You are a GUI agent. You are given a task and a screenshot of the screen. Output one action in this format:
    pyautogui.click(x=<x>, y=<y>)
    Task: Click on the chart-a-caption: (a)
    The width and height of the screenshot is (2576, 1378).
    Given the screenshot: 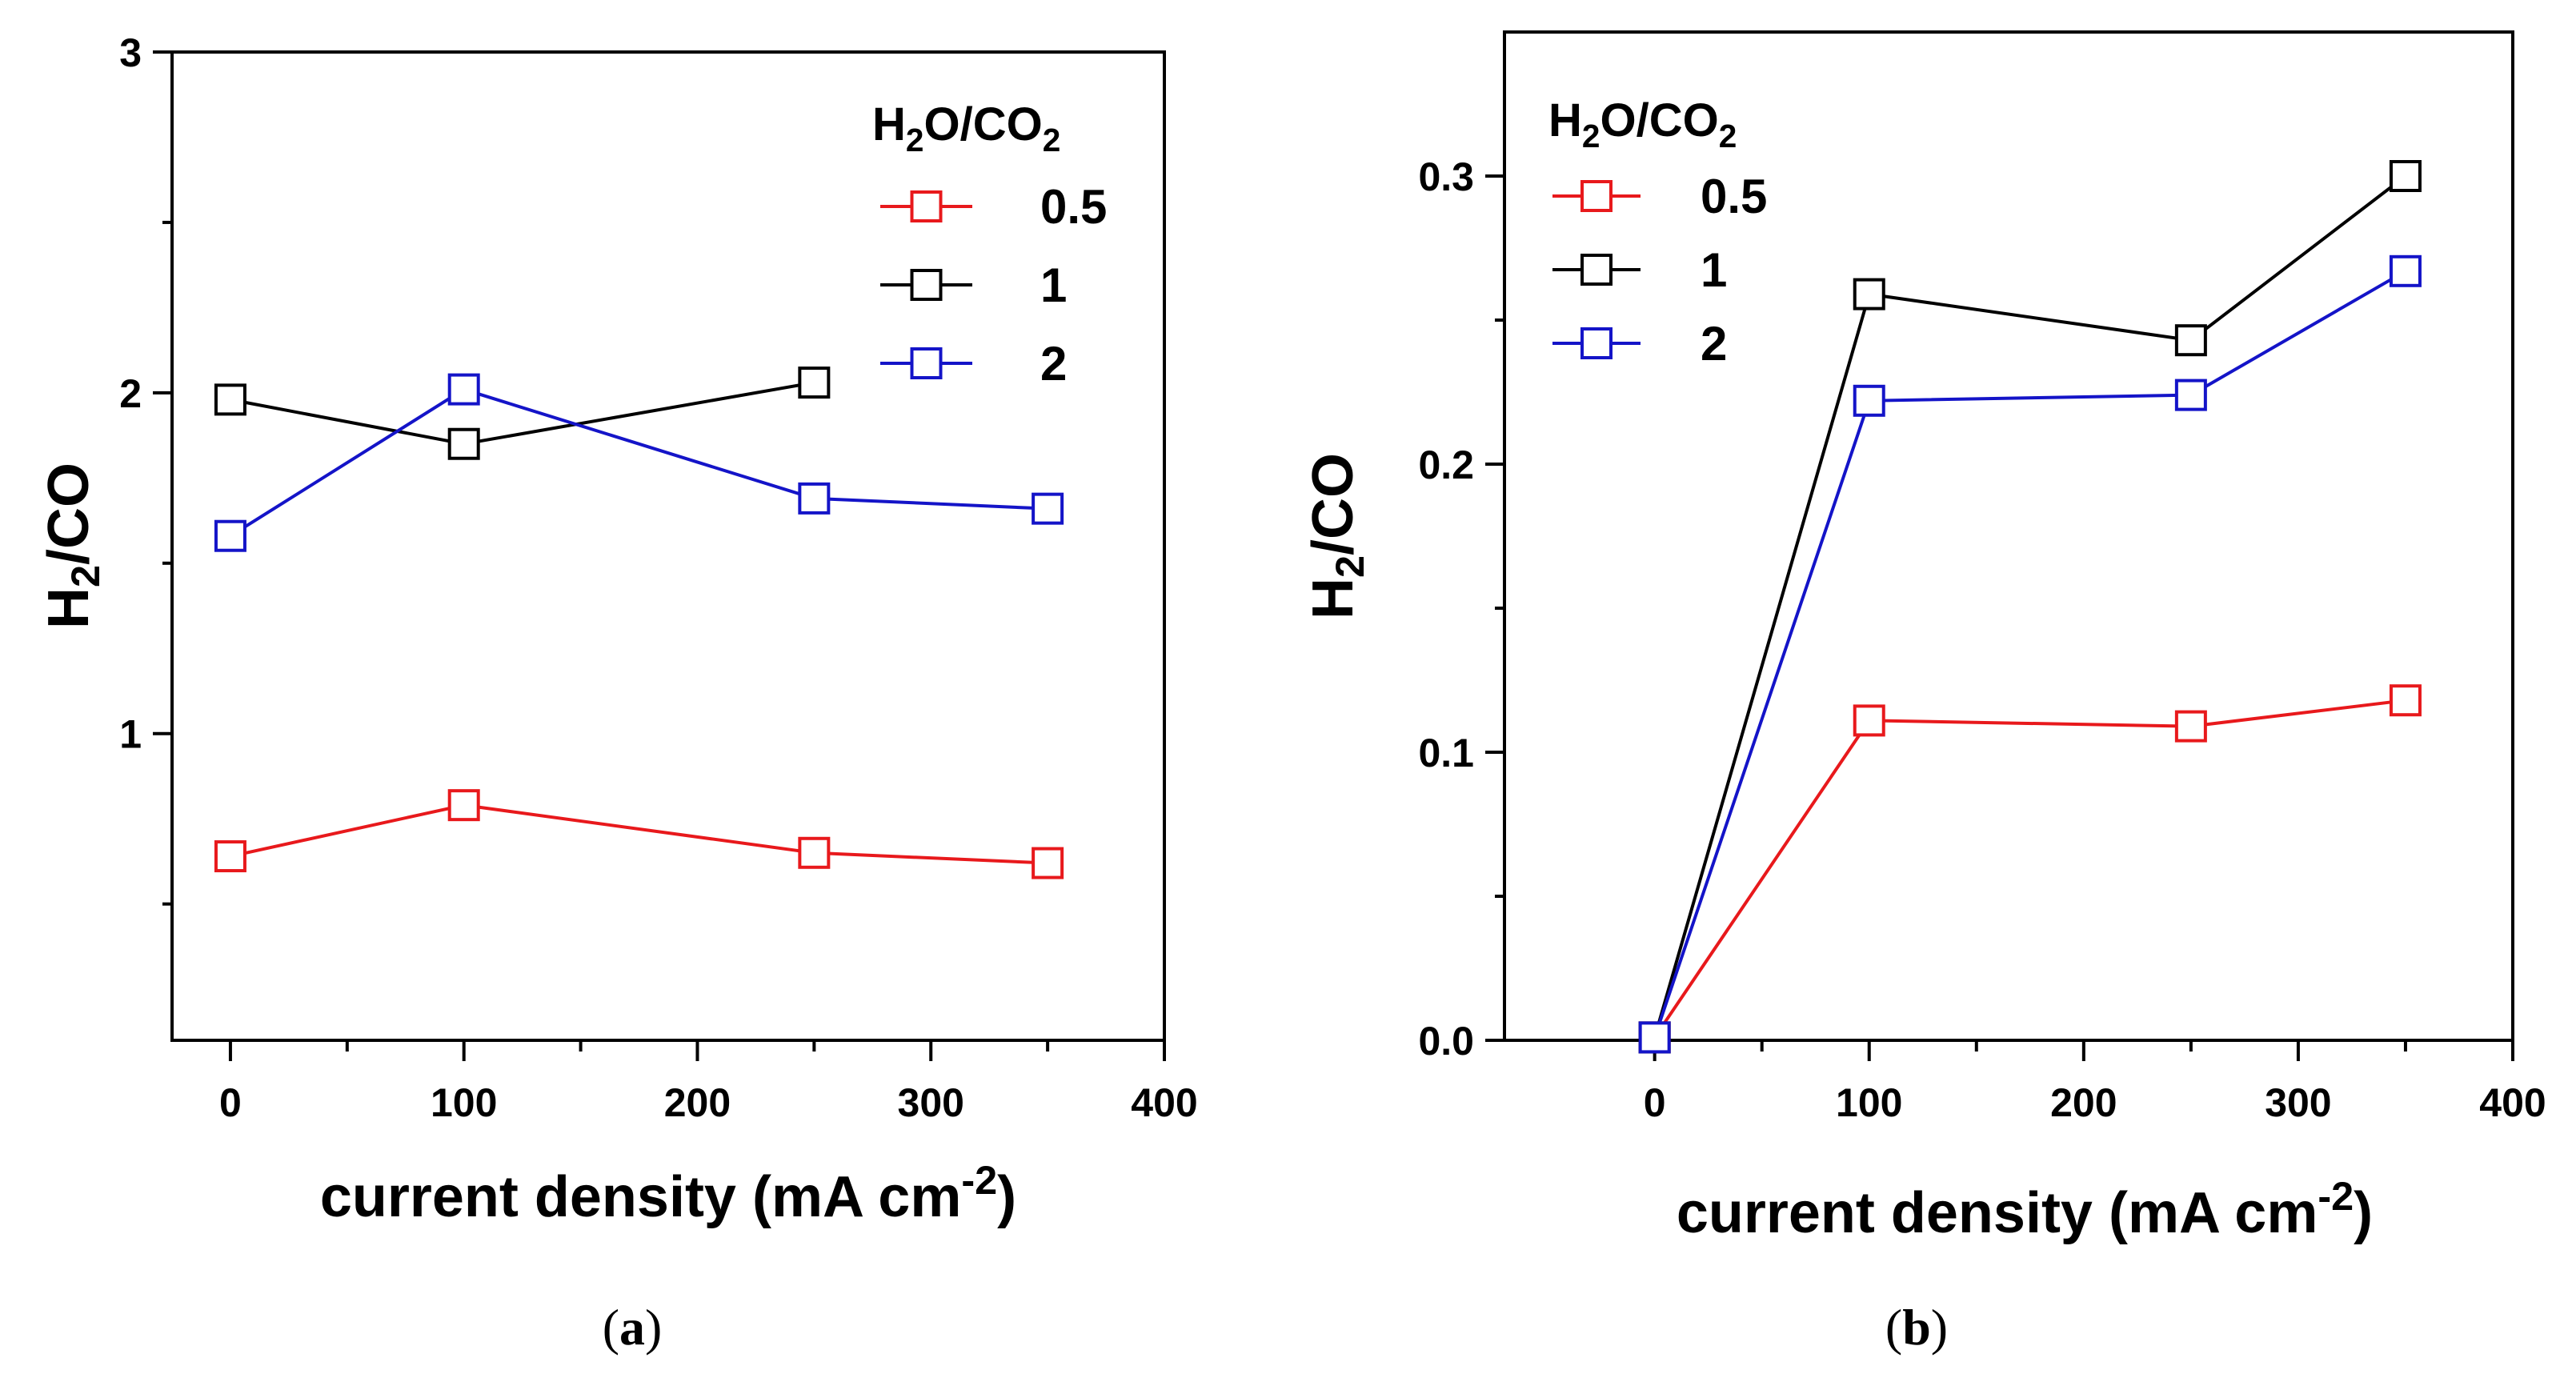 What is the action you would take?
    pyautogui.click(x=633, y=1327)
    